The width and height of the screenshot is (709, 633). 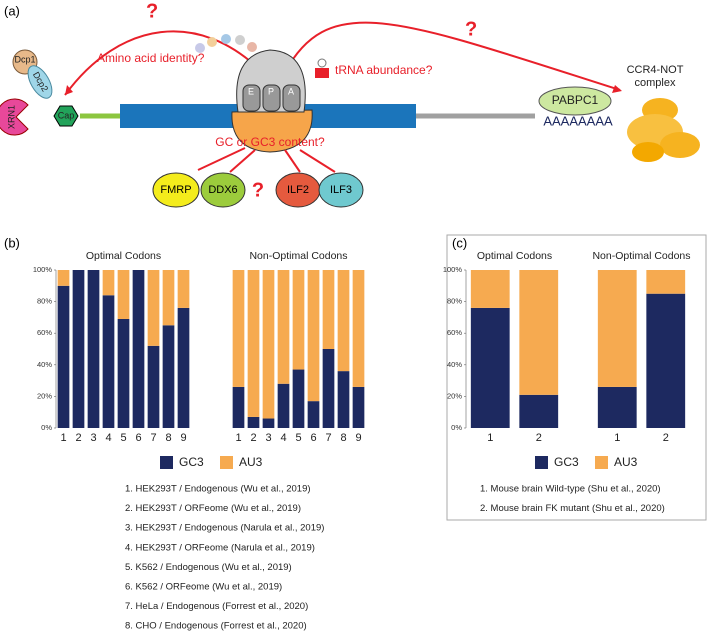 I want to click on dcp2, so click(x=40, y=82).